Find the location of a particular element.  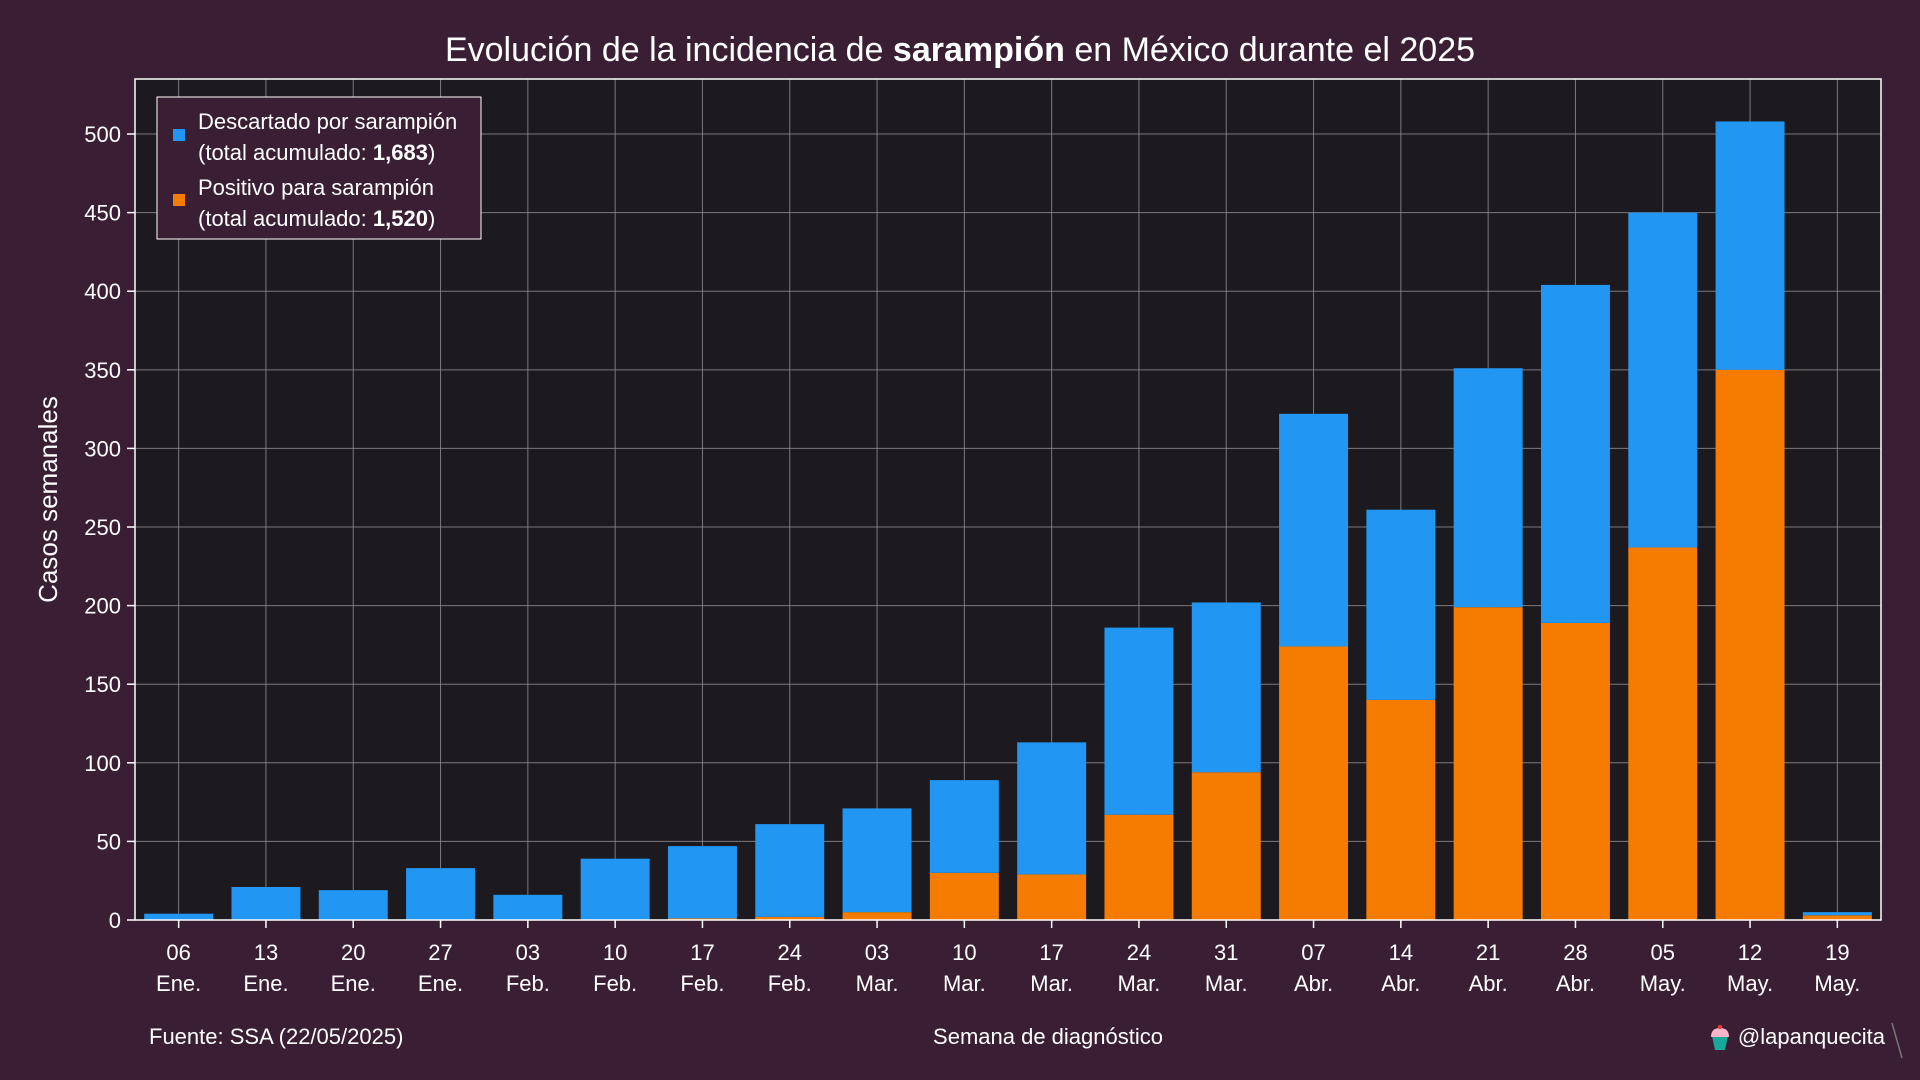

x-tick-label-day: 14 is located at coordinates (1401, 952).